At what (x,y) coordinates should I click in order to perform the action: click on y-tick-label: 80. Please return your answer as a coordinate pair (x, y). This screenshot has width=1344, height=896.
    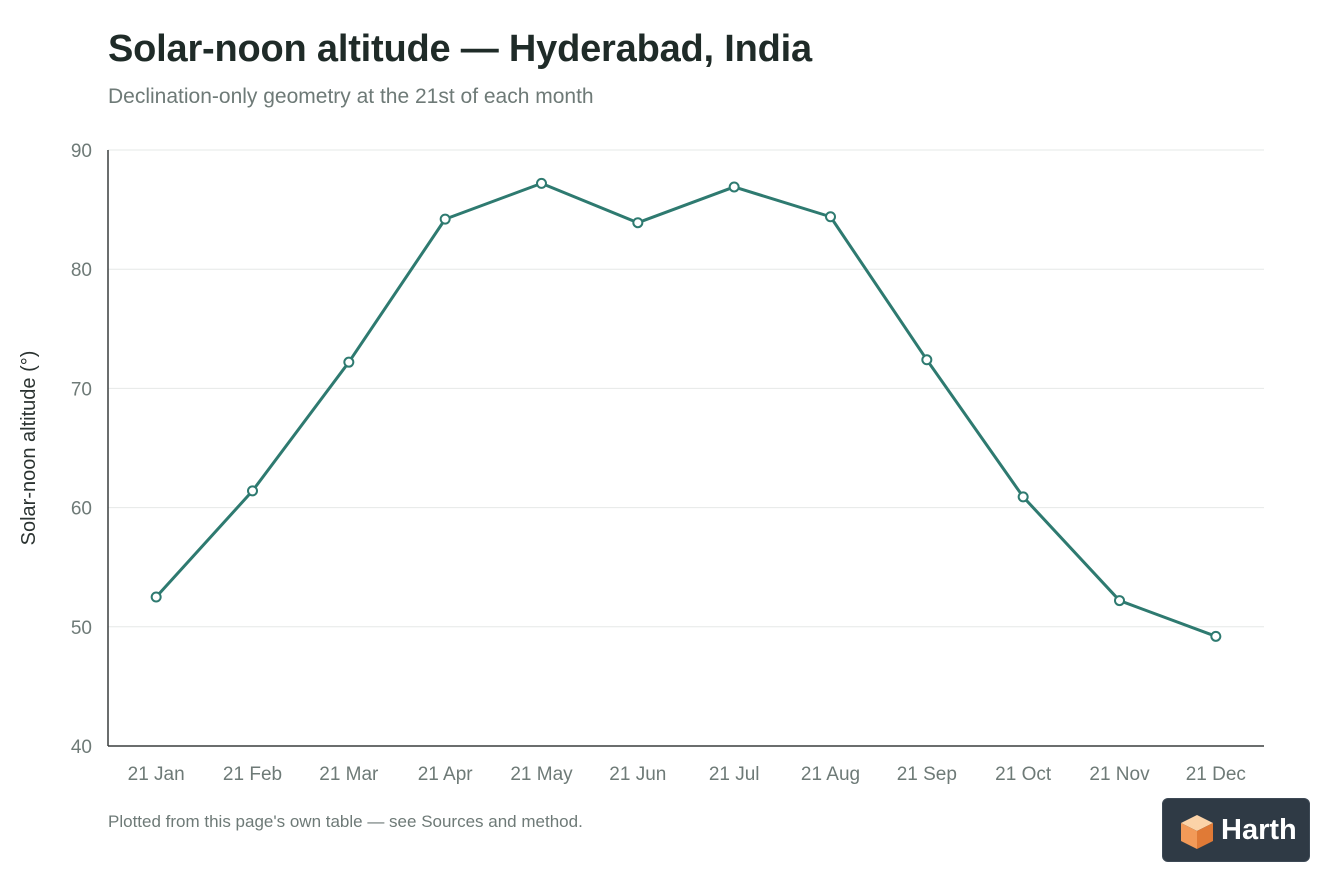
    Looking at the image, I should click on (81, 270).